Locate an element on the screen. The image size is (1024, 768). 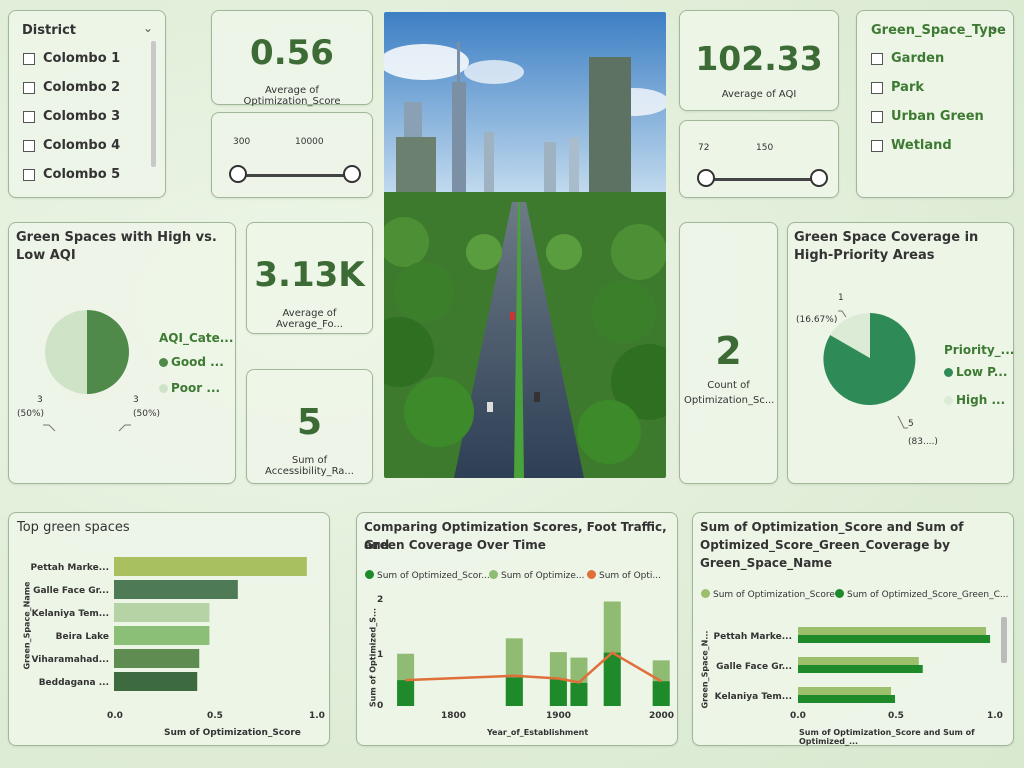
slicer-option-label: Colombo 1 is located at coordinates (82, 58).